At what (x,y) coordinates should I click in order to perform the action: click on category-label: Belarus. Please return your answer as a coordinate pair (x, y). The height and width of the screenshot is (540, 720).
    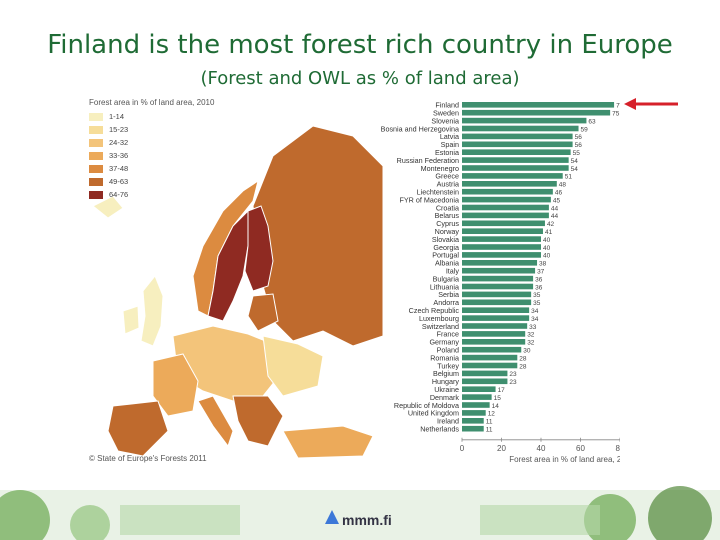
    Looking at the image, I should click on (447, 215).